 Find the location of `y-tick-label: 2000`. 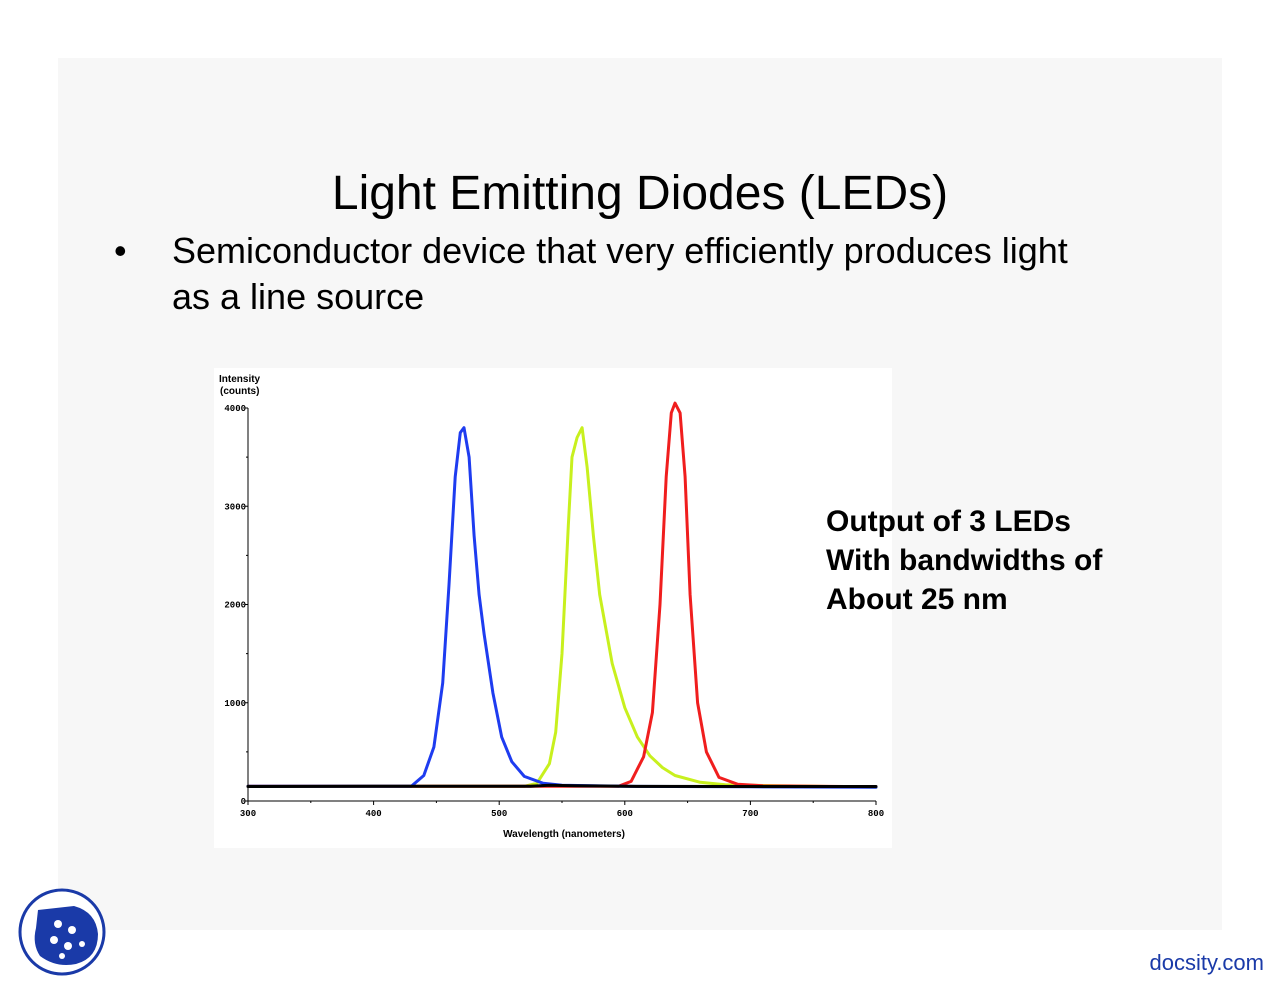

y-tick-label: 2000 is located at coordinates (235, 606).